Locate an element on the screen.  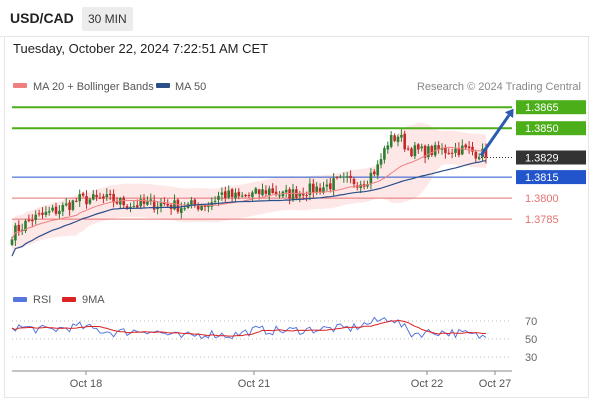
header-bar: USD/CAD 30 MIN is located at coordinates (295, 18).